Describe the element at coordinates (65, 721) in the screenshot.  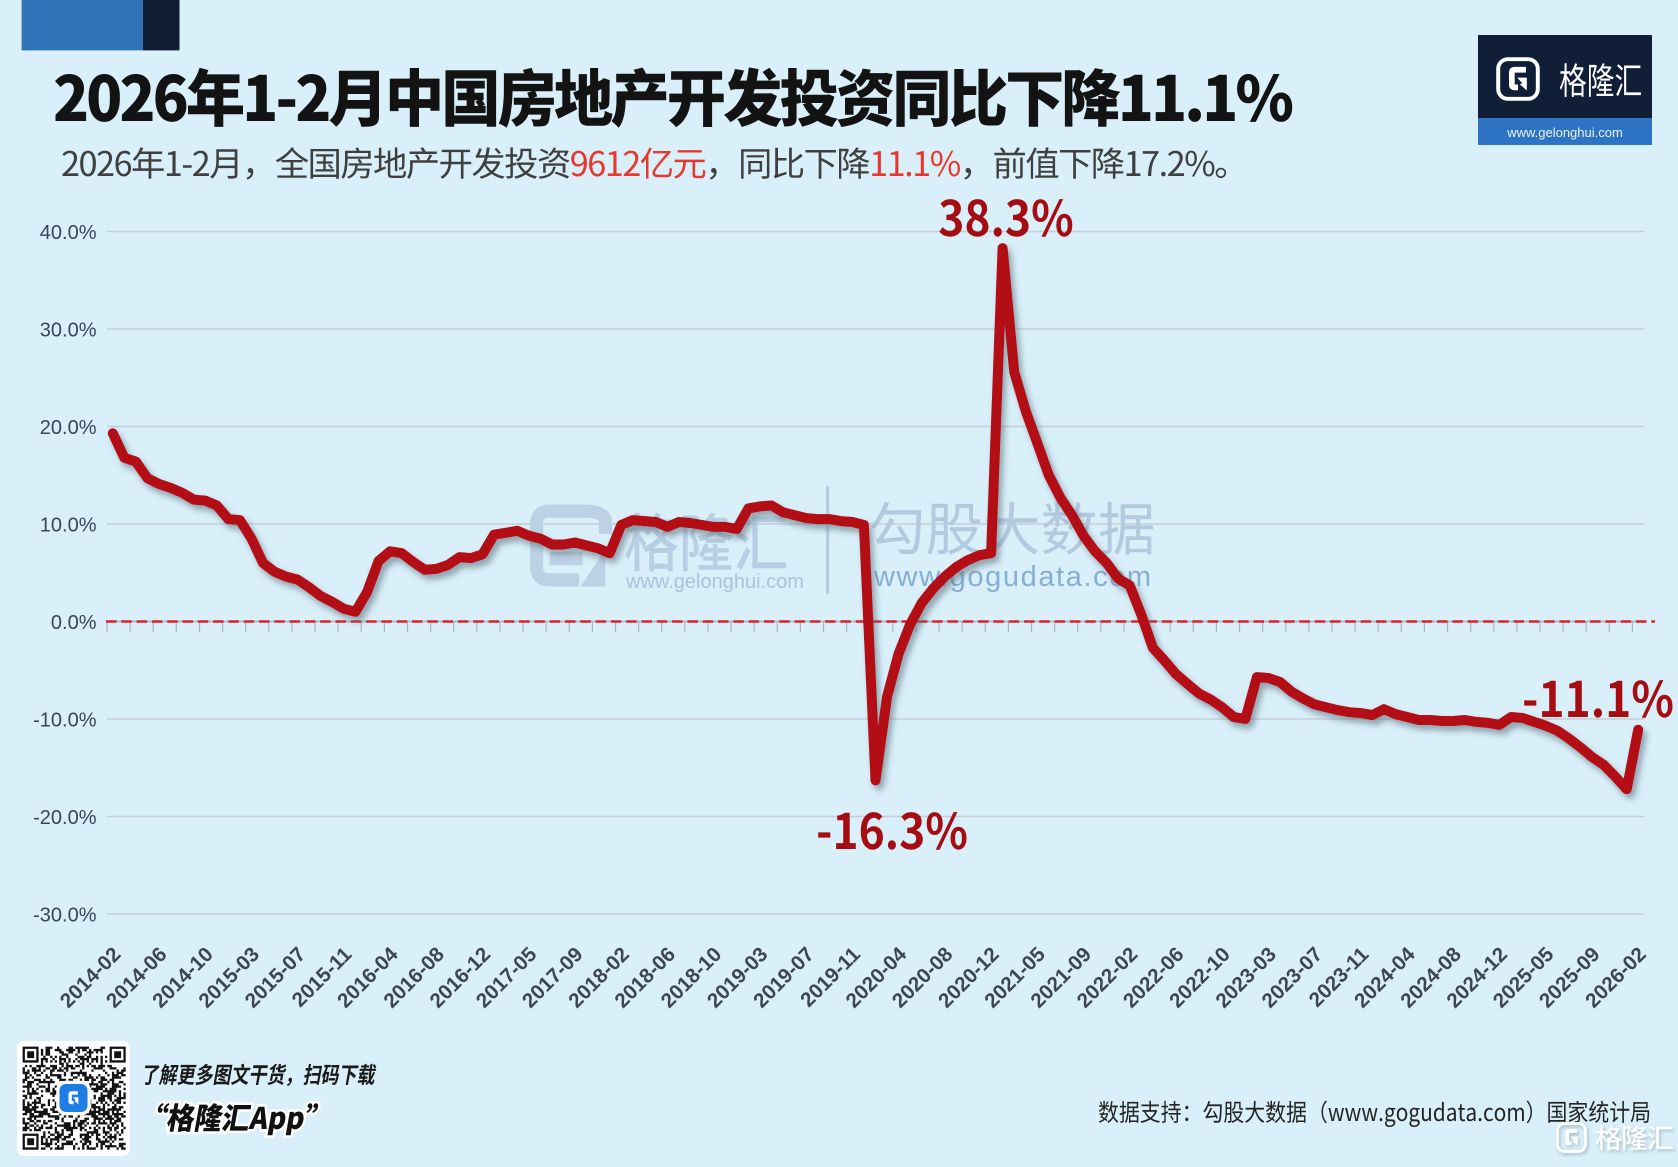
I see `svg-text: -10.0%` at that location.